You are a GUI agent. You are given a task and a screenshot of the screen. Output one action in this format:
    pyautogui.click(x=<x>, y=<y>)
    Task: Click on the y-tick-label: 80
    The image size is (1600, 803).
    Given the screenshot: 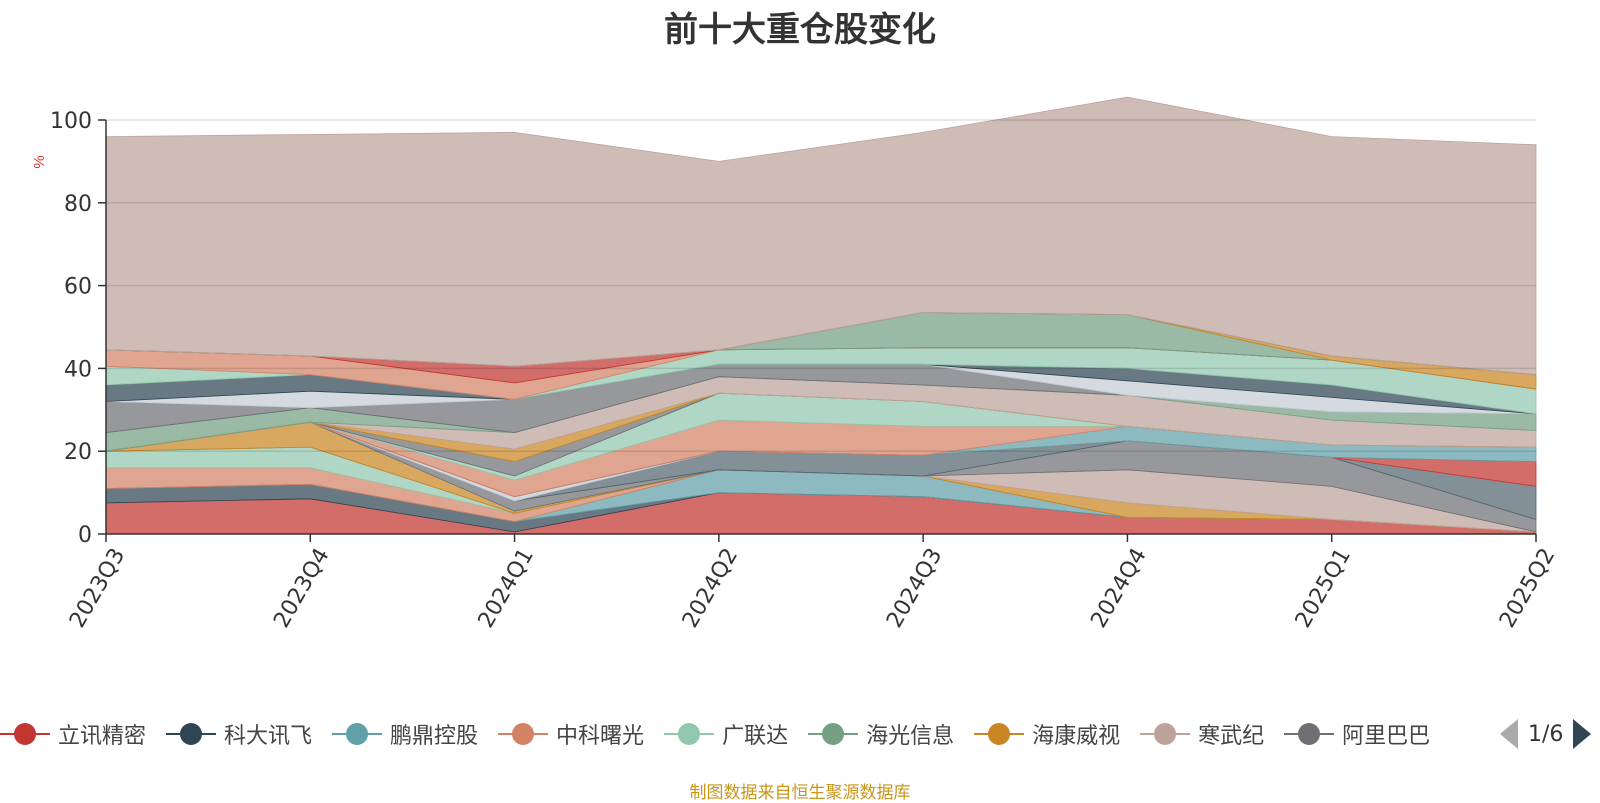 What is the action you would take?
    pyautogui.click(x=78, y=204)
    